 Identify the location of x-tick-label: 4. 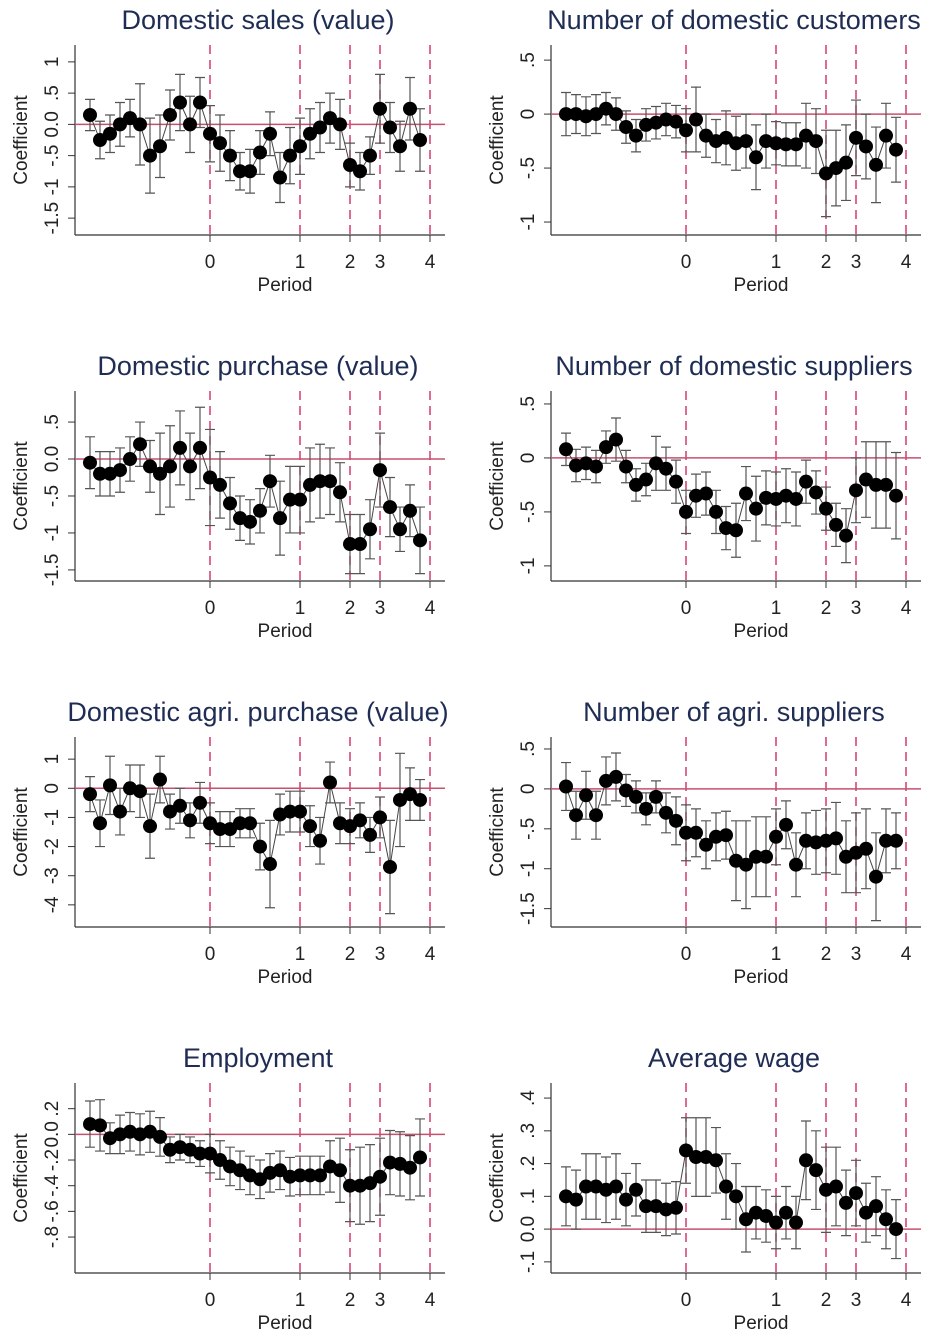
(430, 262).